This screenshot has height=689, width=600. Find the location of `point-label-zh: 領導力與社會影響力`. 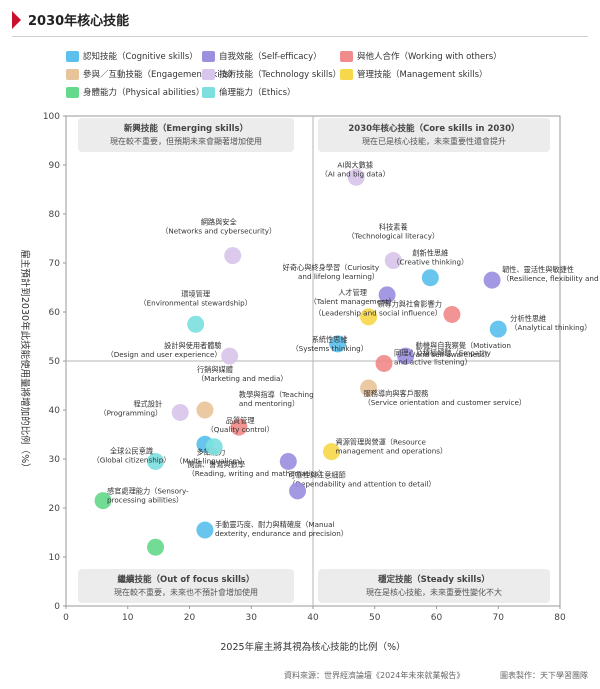

point-label-zh: 領導力與社會影響力 is located at coordinates (409, 303).